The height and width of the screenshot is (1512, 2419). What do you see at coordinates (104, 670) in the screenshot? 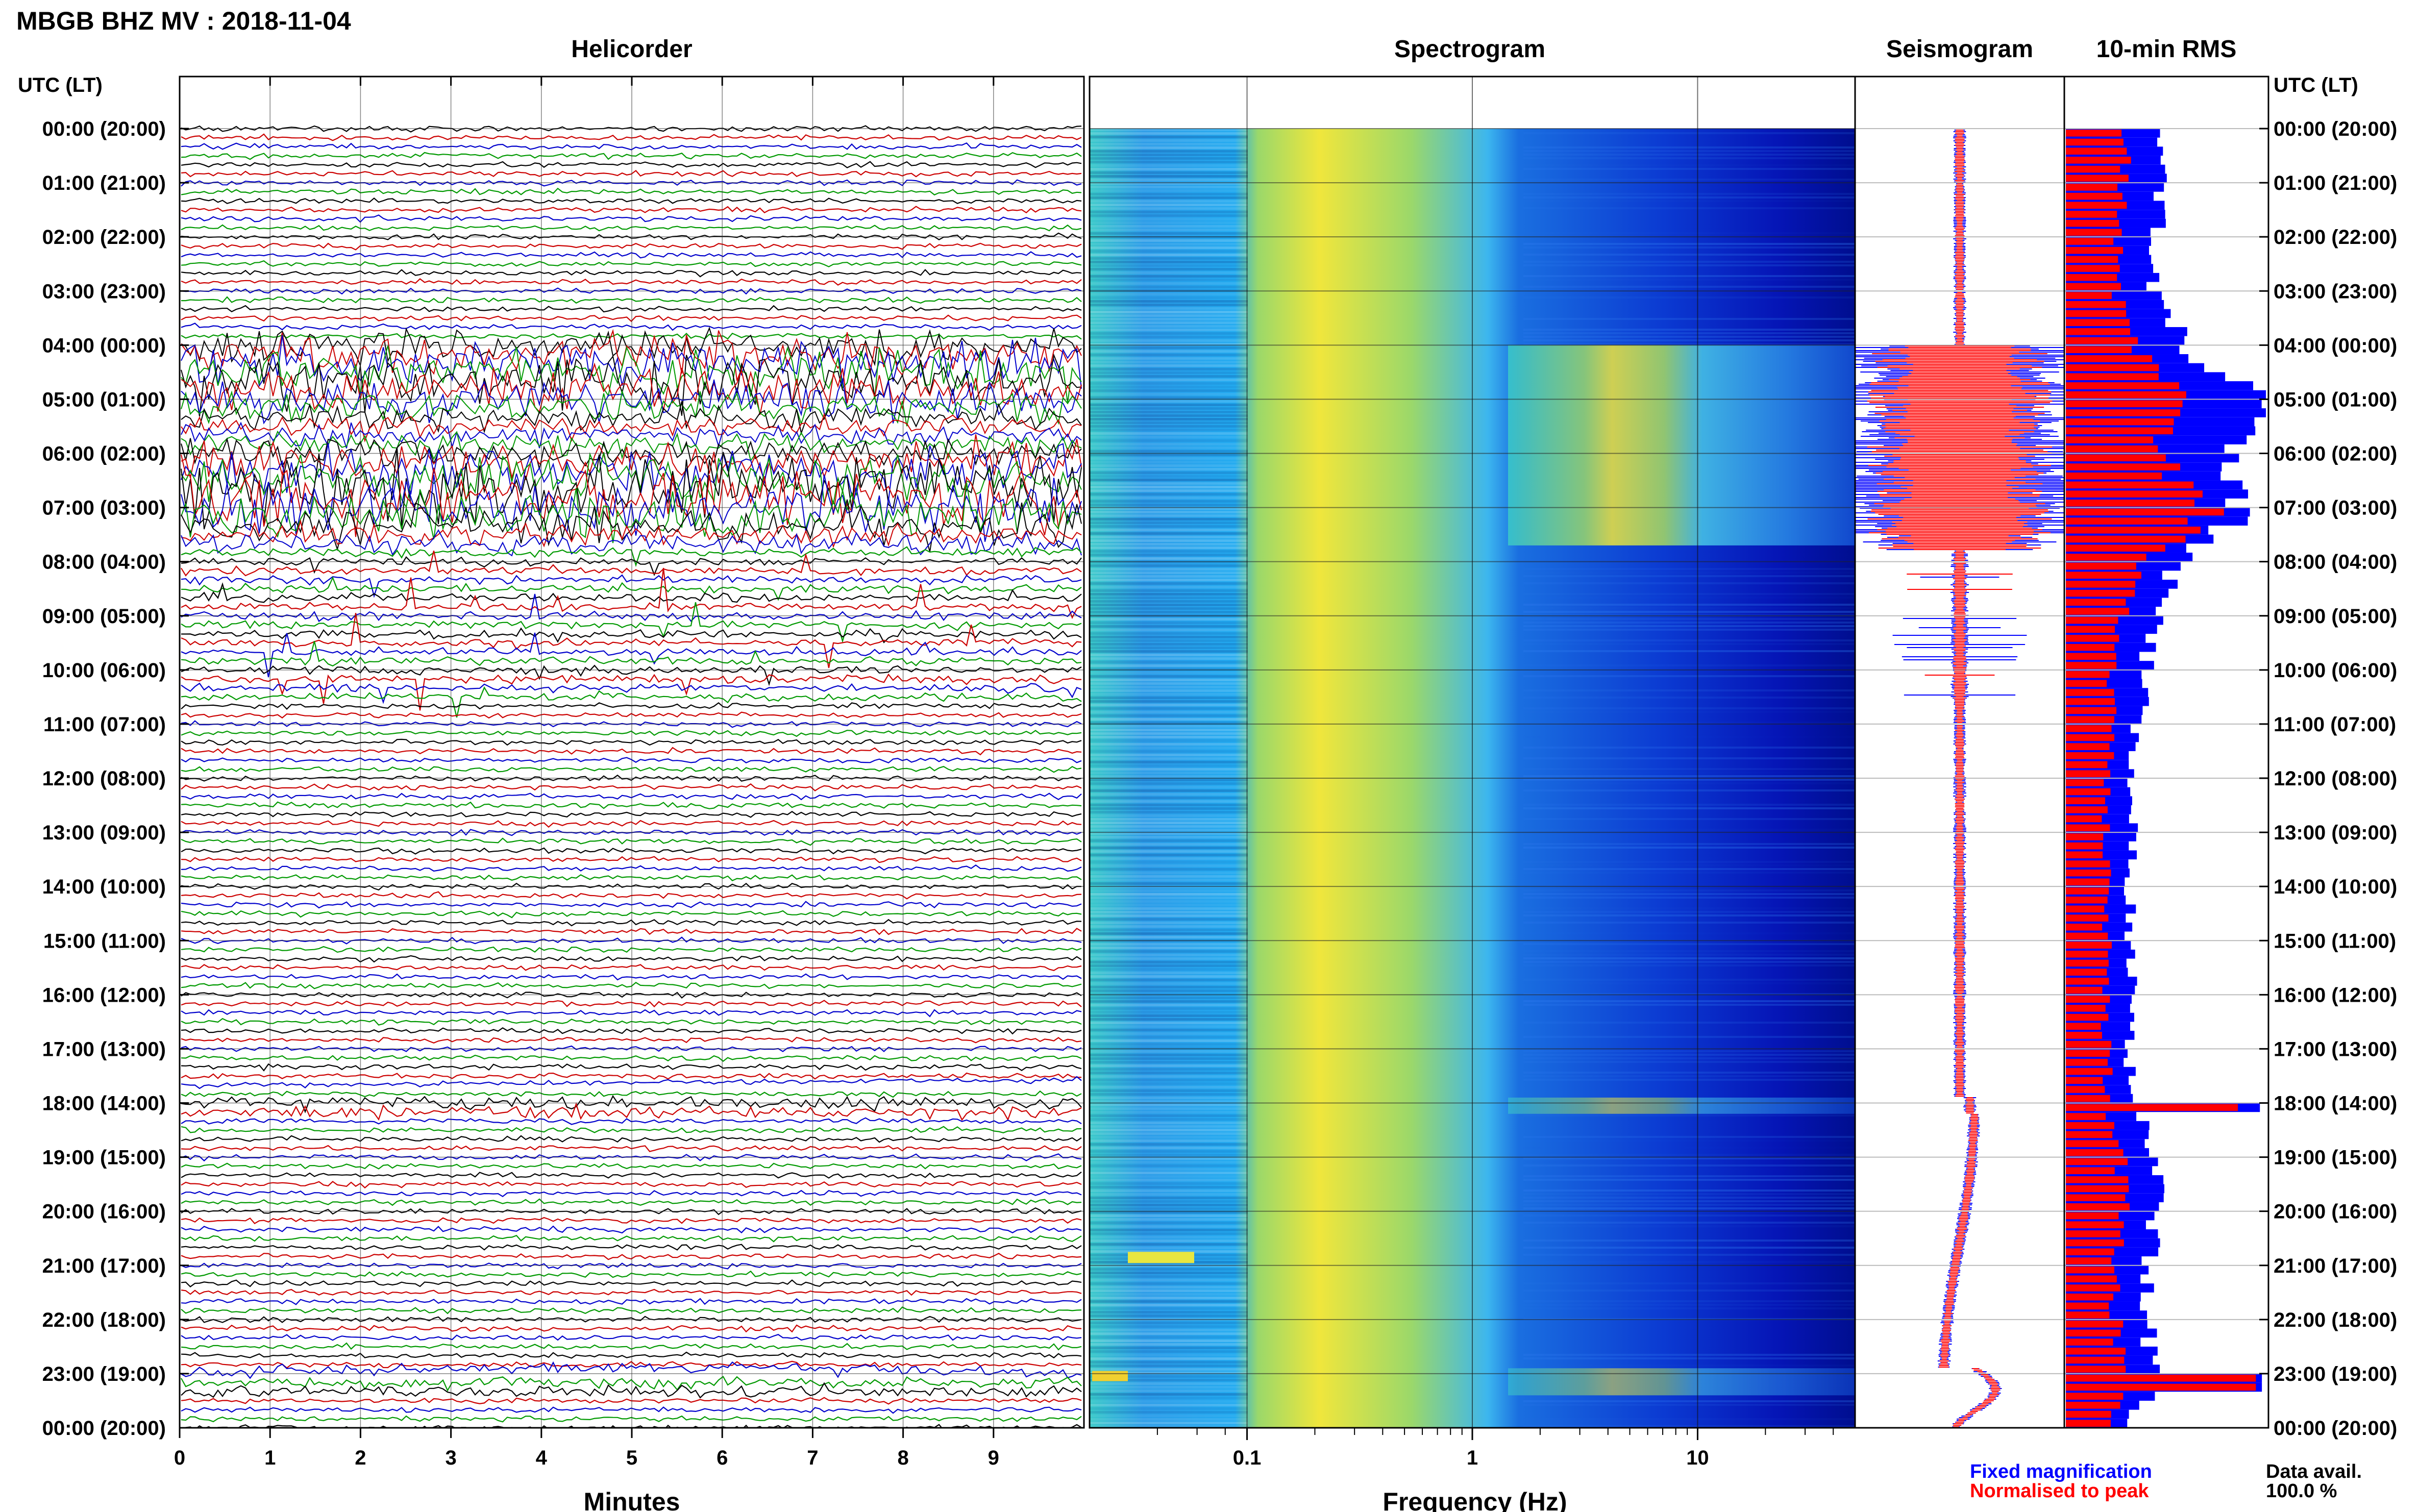
I see `time-tick-label-left: 10:00 (06:00)` at bounding box center [104, 670].